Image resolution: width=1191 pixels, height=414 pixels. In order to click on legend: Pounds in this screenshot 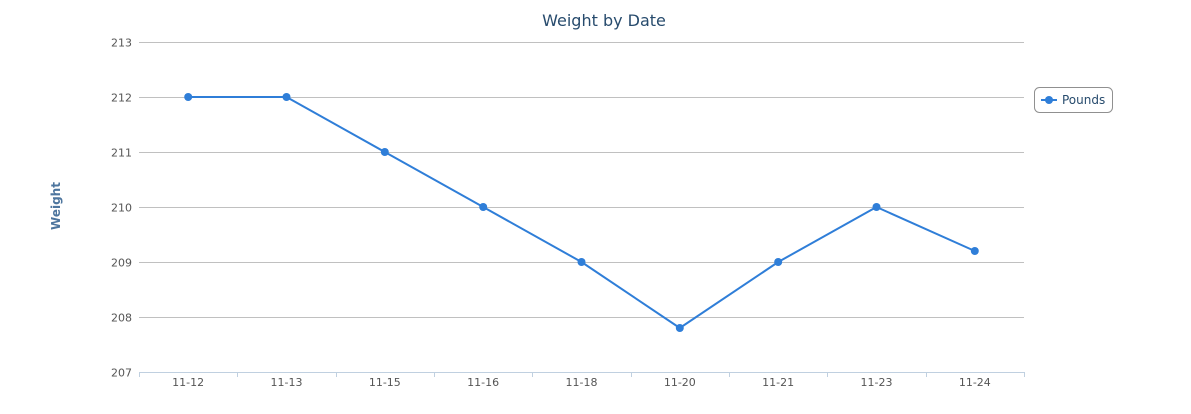, I will do `click(1073, 100)`.